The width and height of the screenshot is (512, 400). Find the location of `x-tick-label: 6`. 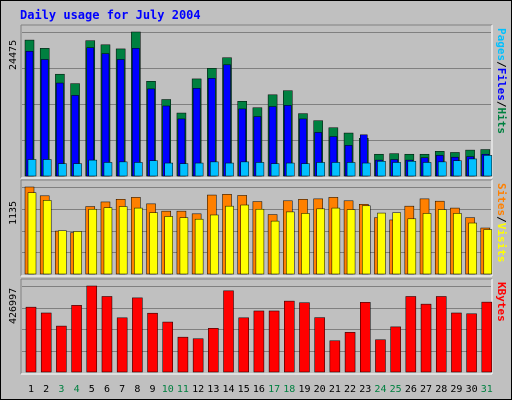

x-tick-label: 6 is located at coordinates (107, 389).